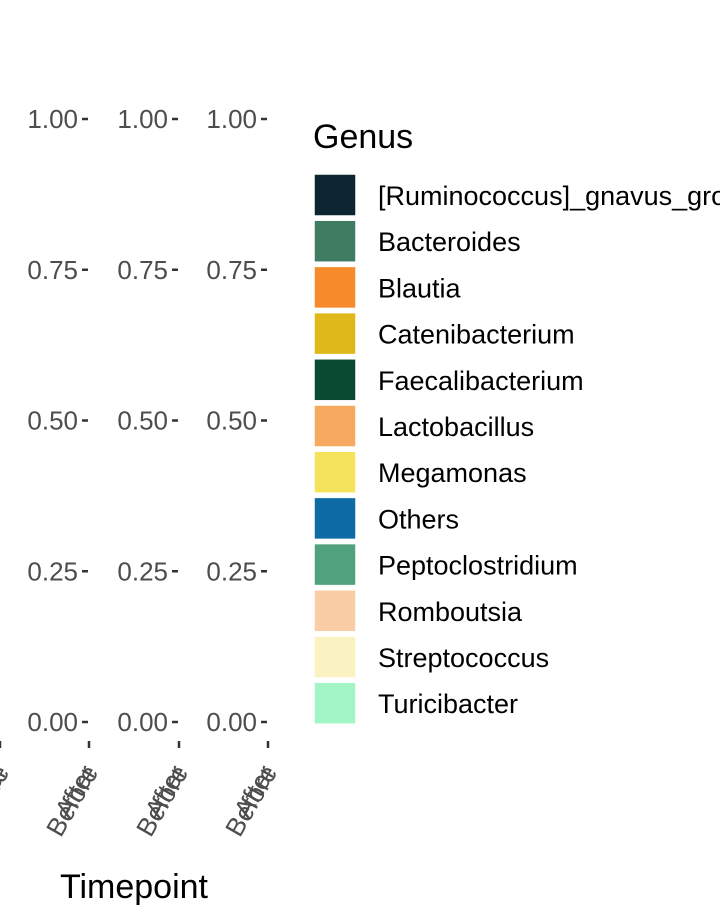 This screenshot has height=921, width=720. Describe the element at coordinates (363, 137) in the screenshot. I see `legend-title: Genus` at that location.